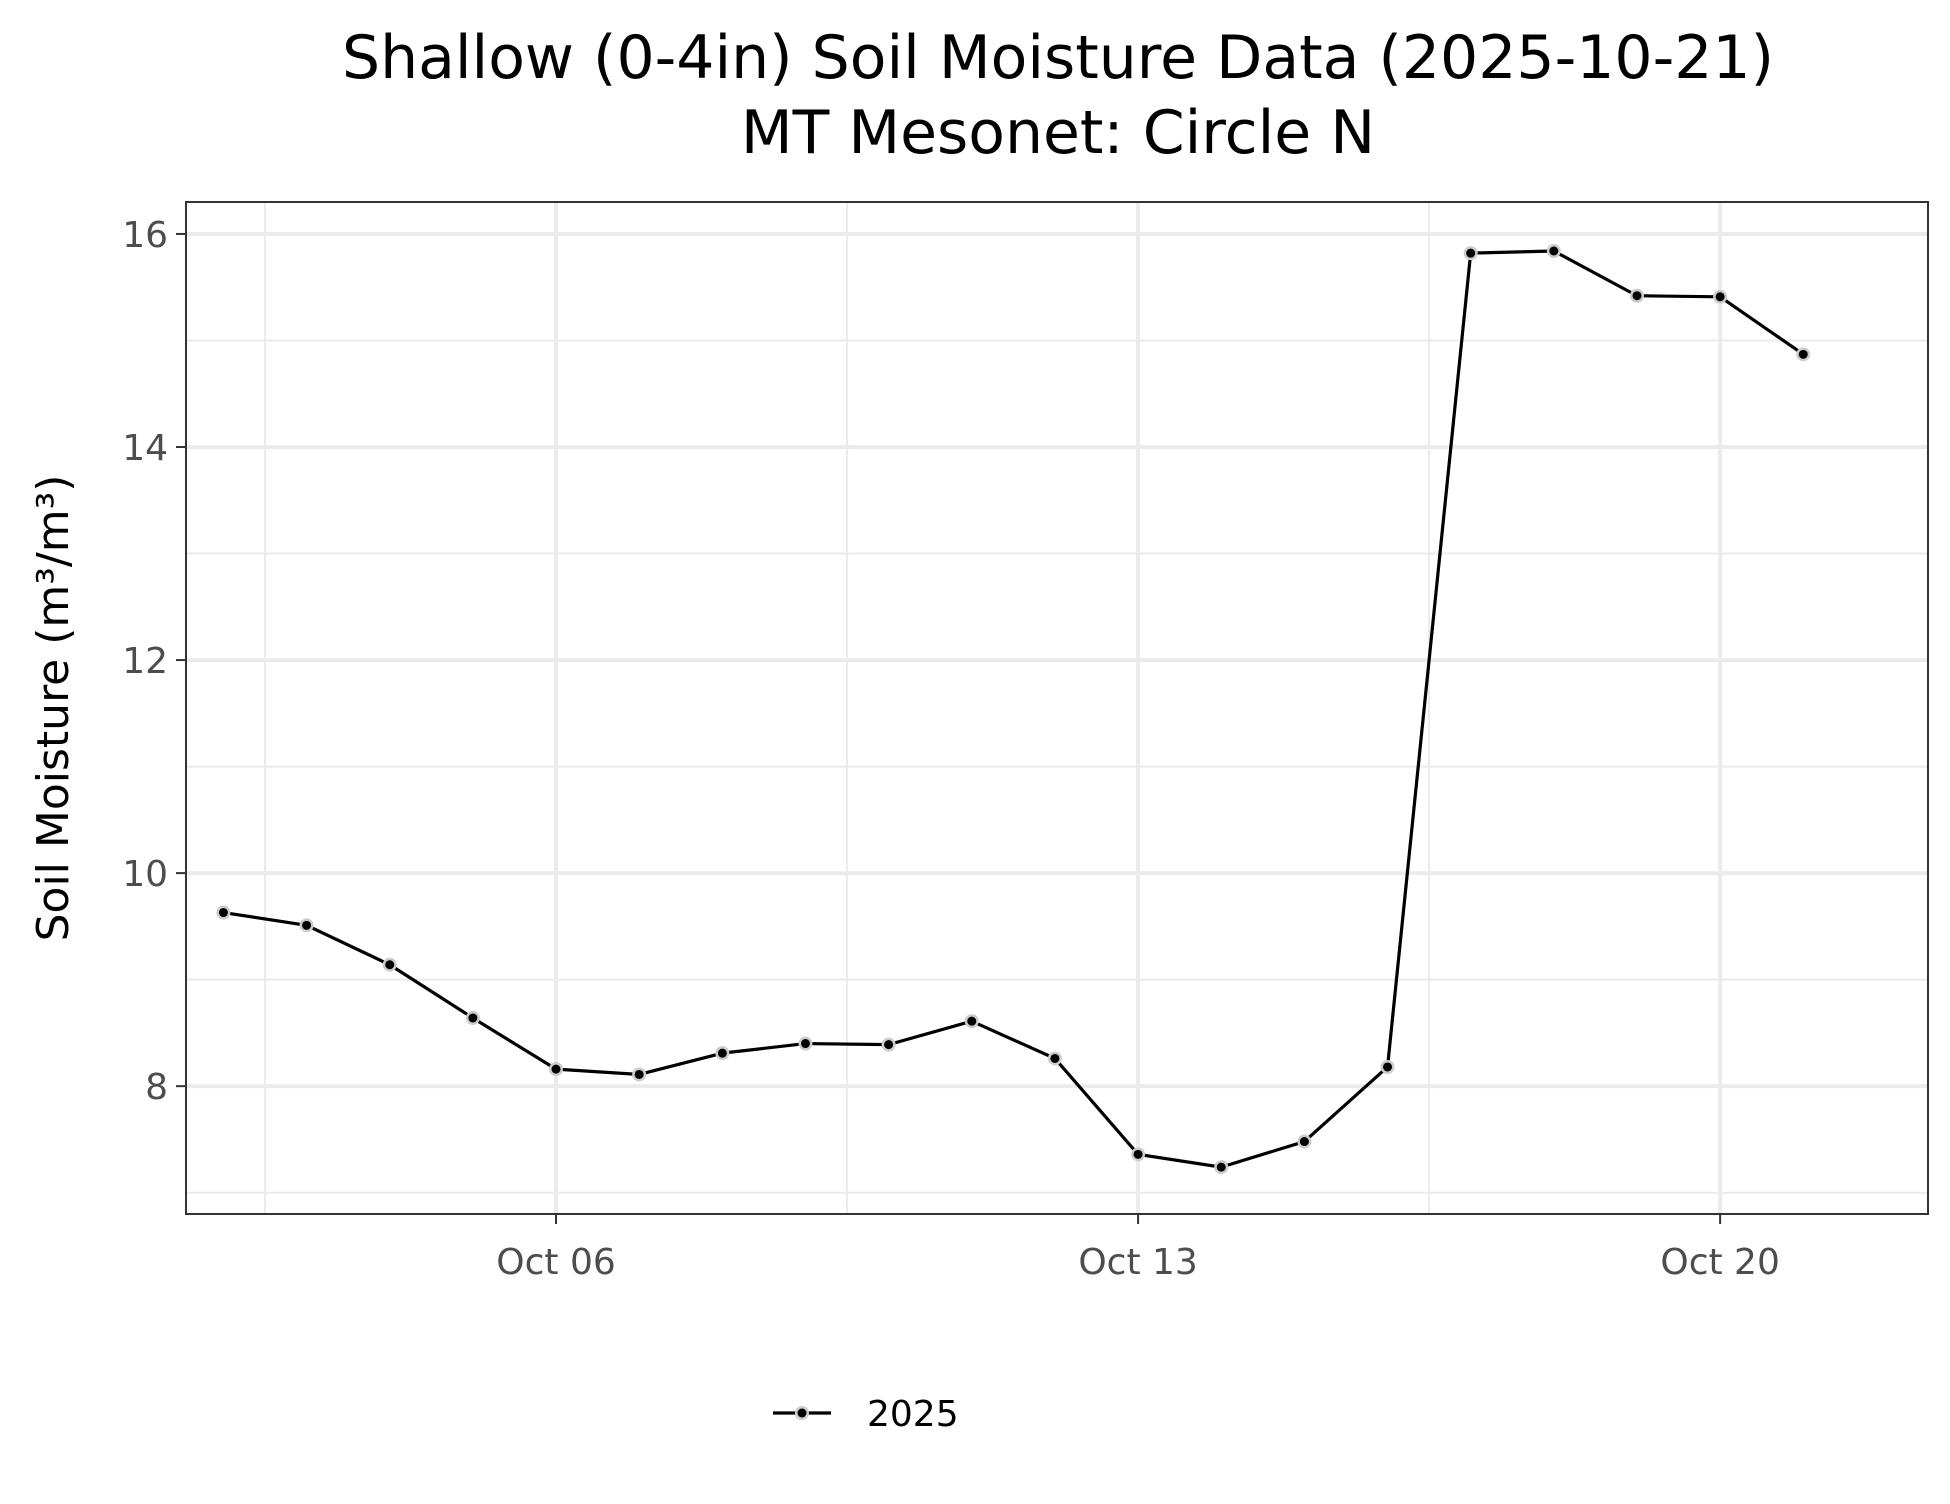 The width and height of the screenshot is (1950, 1504). I want to click on y-tick-label: 8, so click(156, 1087).